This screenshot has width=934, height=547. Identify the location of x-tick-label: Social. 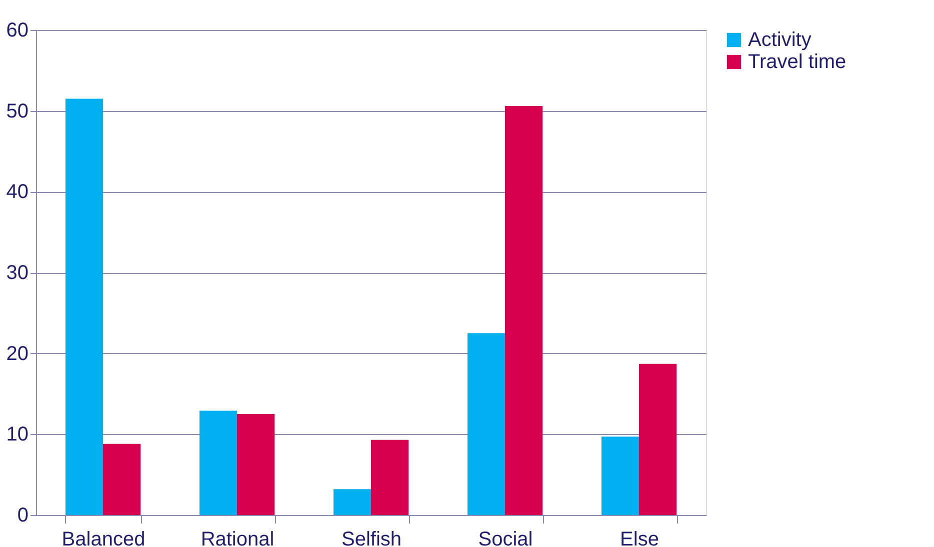
(505, 537).